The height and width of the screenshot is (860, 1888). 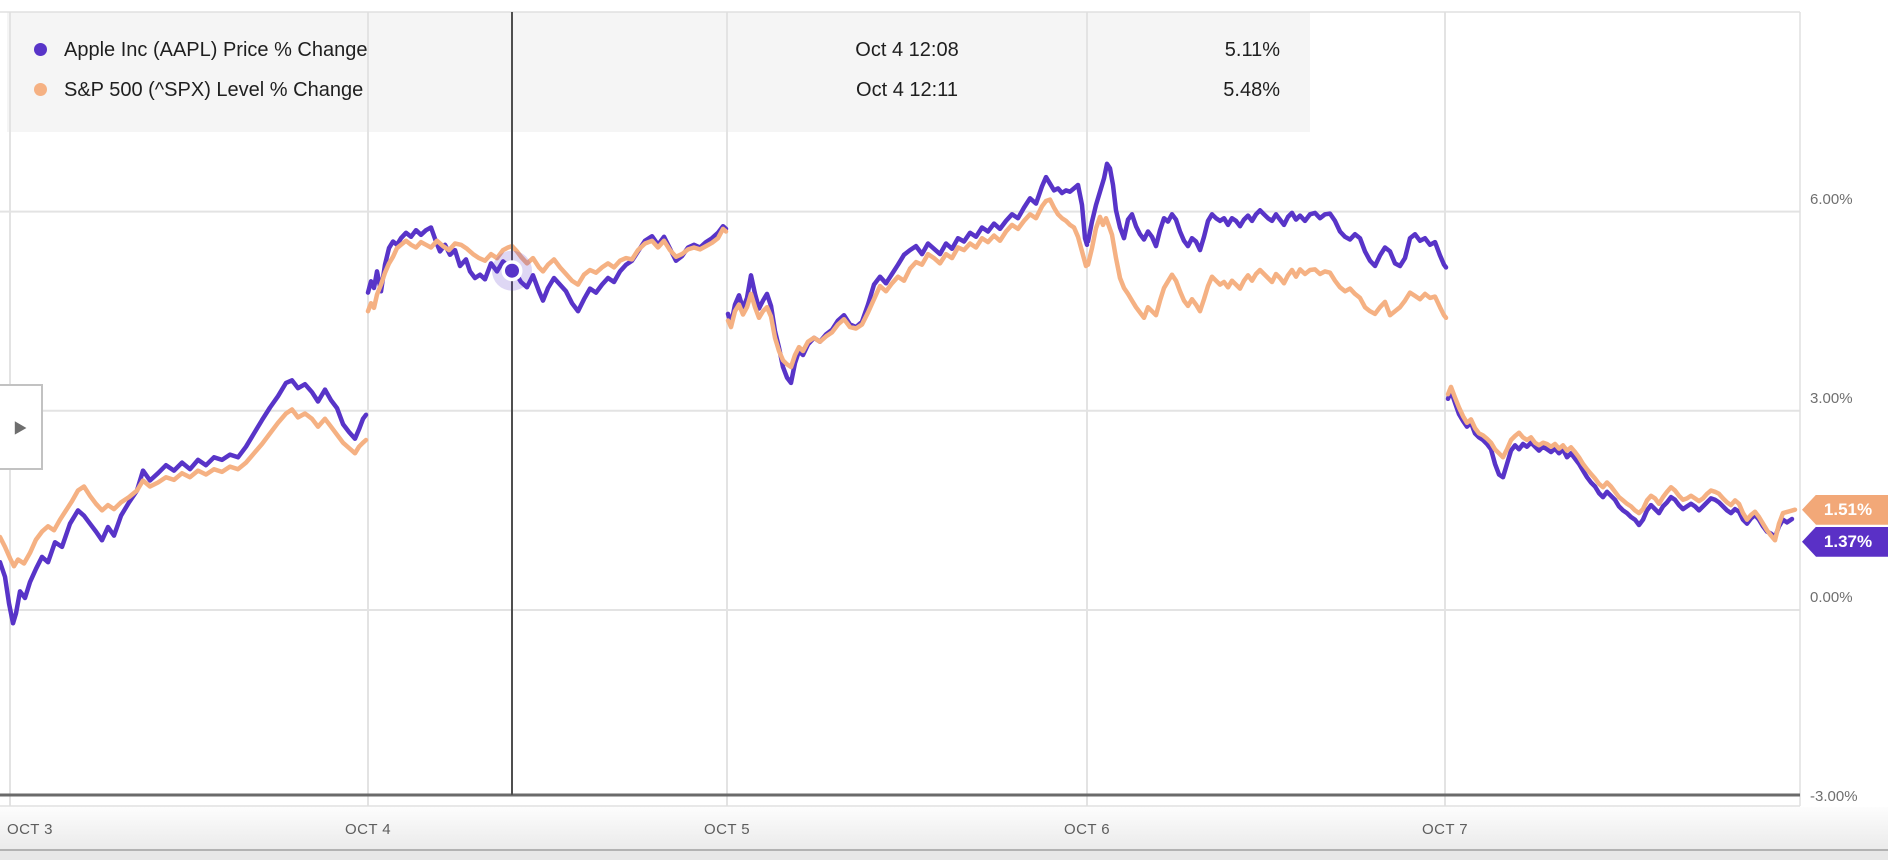 I want to click on spx-series-dot-icon, so click(x=40, y=89).